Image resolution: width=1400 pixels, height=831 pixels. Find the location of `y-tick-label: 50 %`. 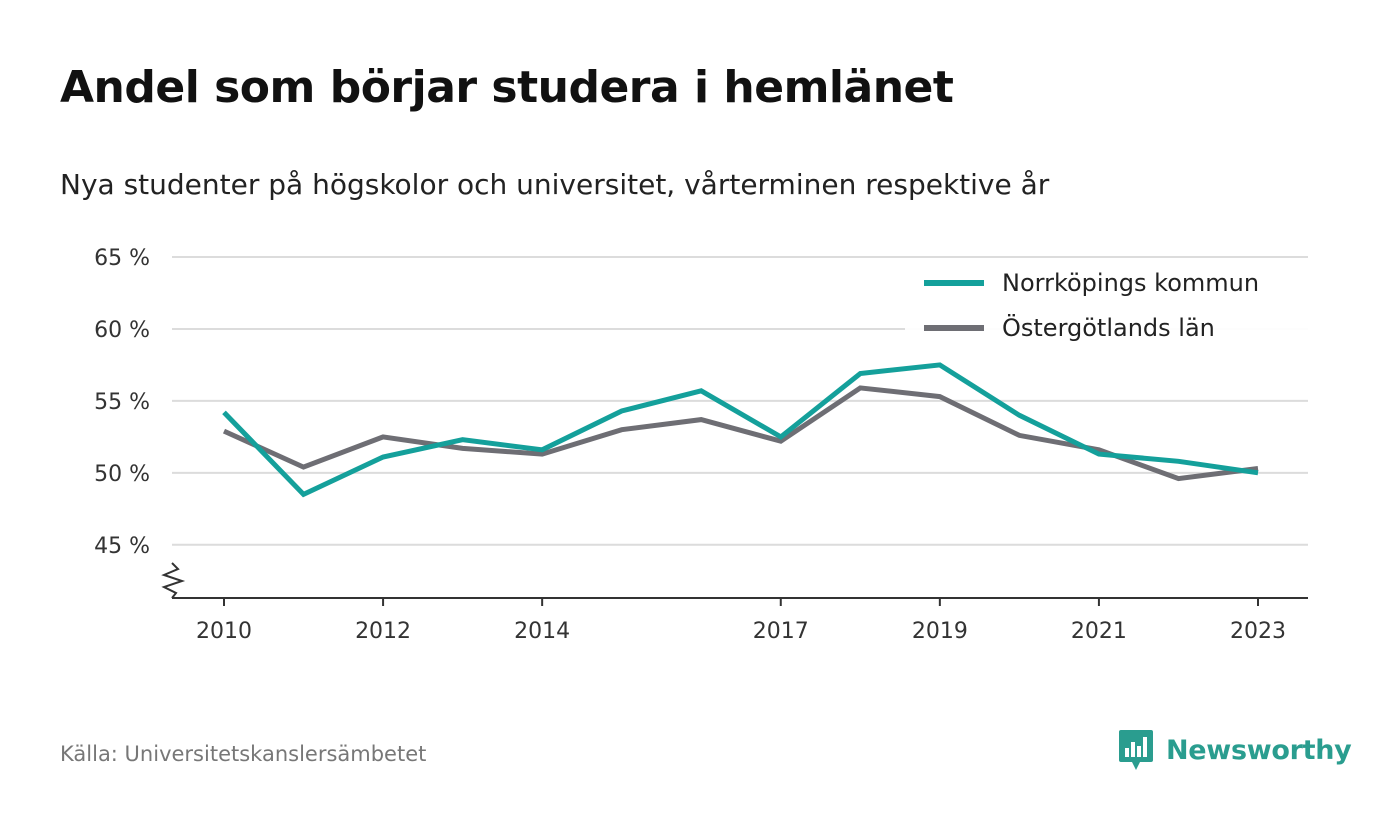

y-tick-label: 50 % is located at coordinates (122, 474).